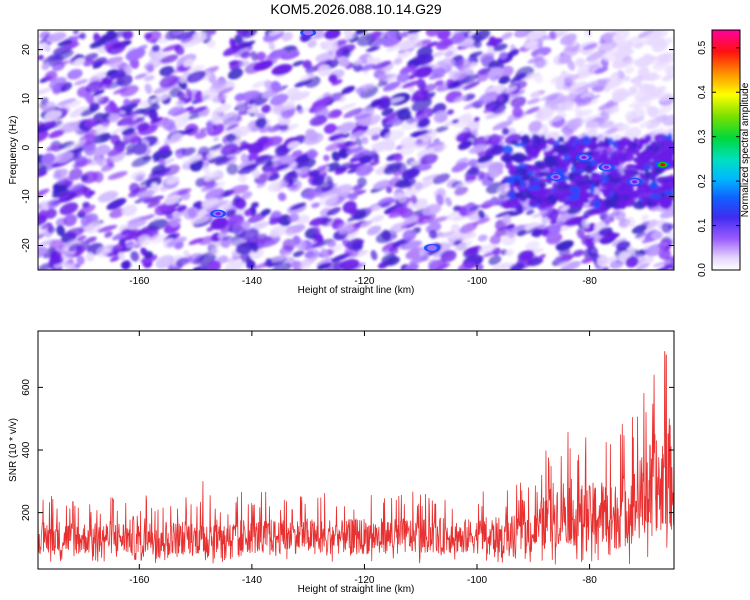 Image resolution: width=750 pixels, height=600 pixels. Describe the element at coordinates (364, 580) in the screenshot. I see `snr-x-tick-label: -120` at that location.